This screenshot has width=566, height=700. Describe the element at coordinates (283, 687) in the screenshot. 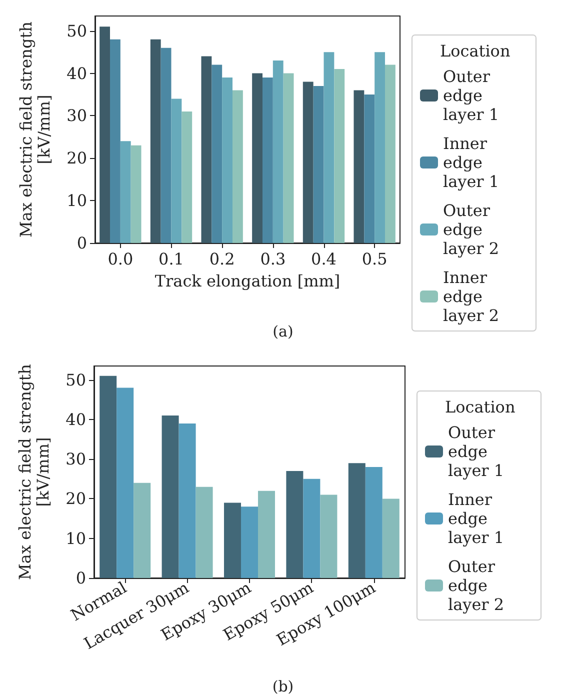

I see `text: (b)` at that location.